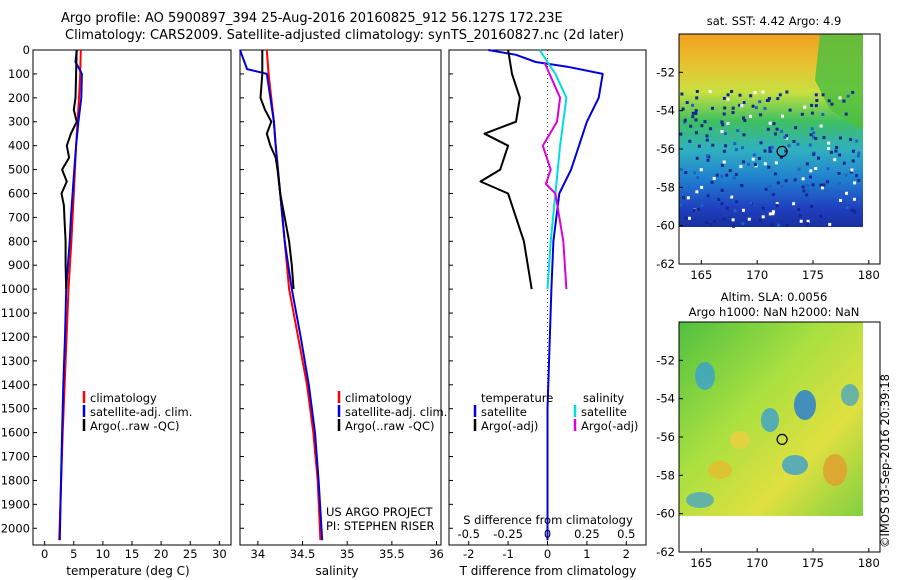 This screenshot has height=580, width=900. I want to click on depth-tick-label: 400, so click(19, 146).